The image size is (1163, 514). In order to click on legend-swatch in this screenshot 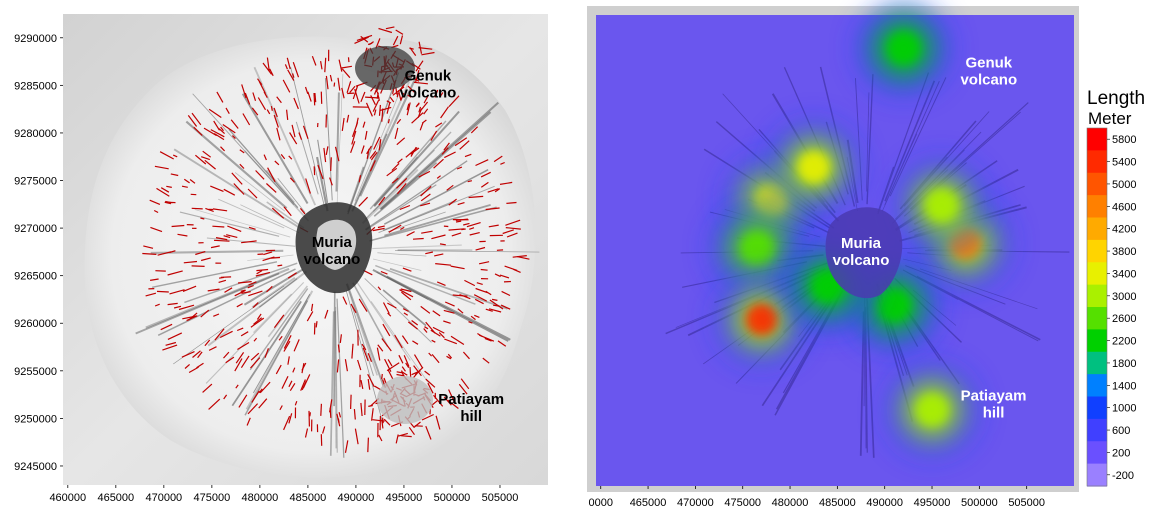, I will do `click(1097, 386)`.